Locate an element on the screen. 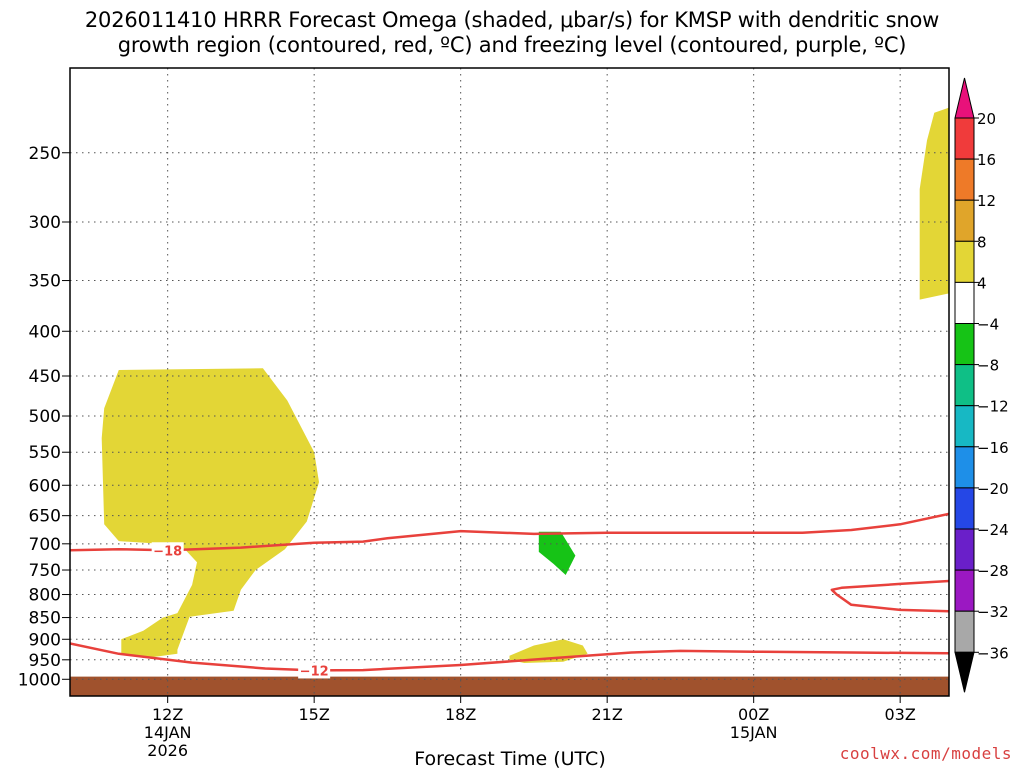 The width and height of the screenshot is (1024, 768). omega-negative is located at coordinates (557, 553).